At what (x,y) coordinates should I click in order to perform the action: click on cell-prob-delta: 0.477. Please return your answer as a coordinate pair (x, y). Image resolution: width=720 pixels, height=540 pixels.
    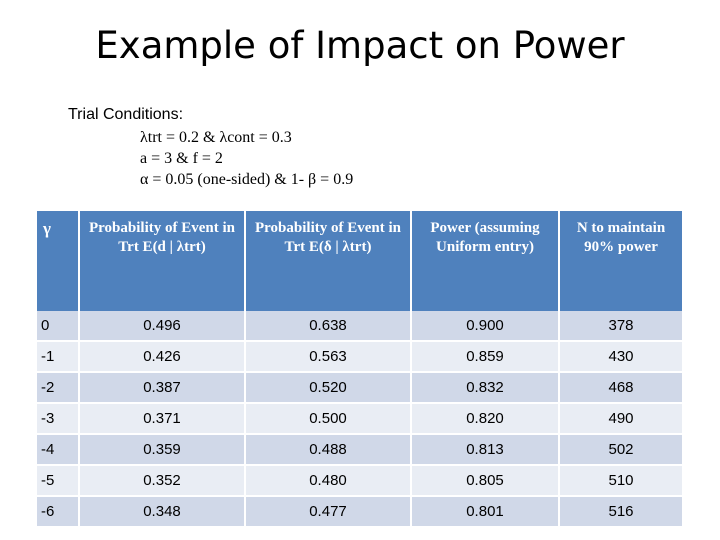
    Looking at the image, I should click on (328, 512).